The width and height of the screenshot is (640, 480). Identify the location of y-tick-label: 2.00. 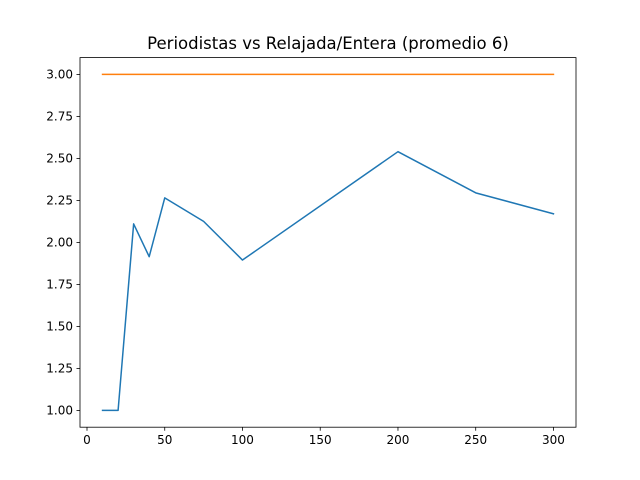
(59, 243).